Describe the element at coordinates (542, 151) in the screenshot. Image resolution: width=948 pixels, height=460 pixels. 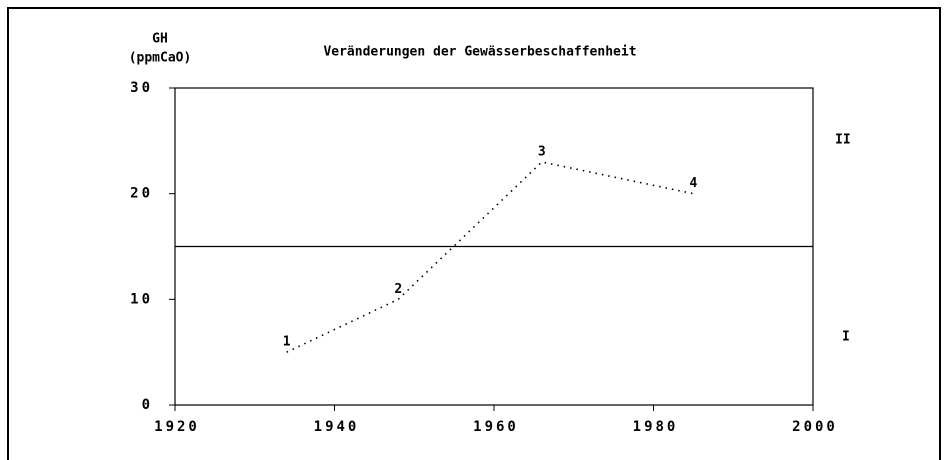
I see `point-label: 3` at that location.